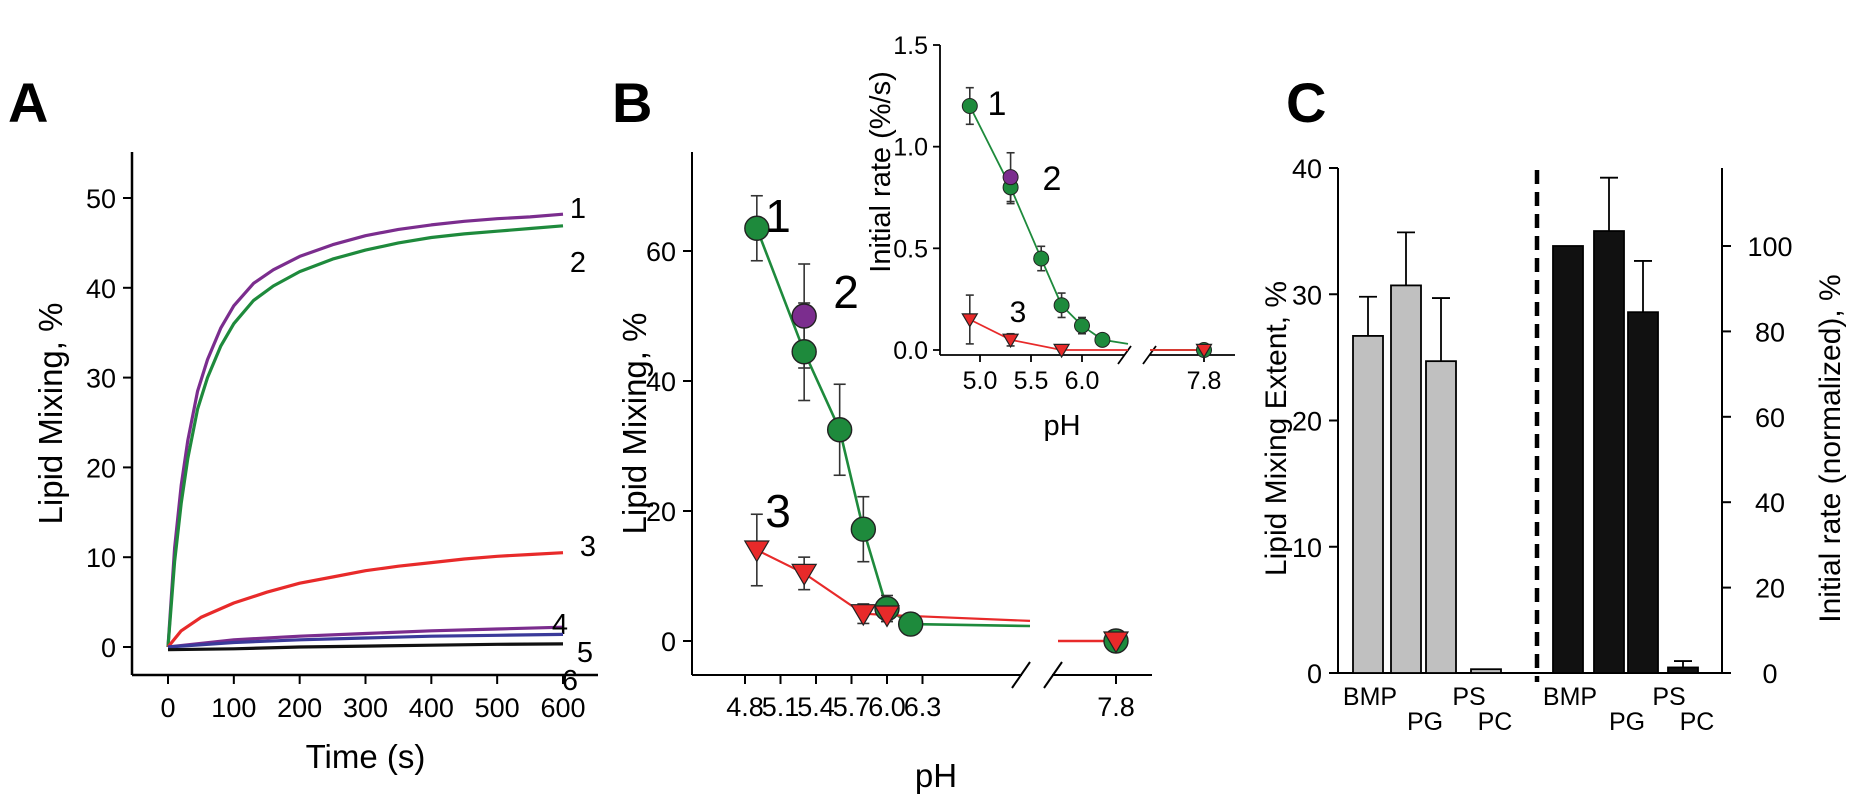 The height and width of the screenshot is (800, 1859). What do you see at coordinates (1683, 670) in the screenshot?
I see `bar-rate-pc` at bounding box center [1683, 670].